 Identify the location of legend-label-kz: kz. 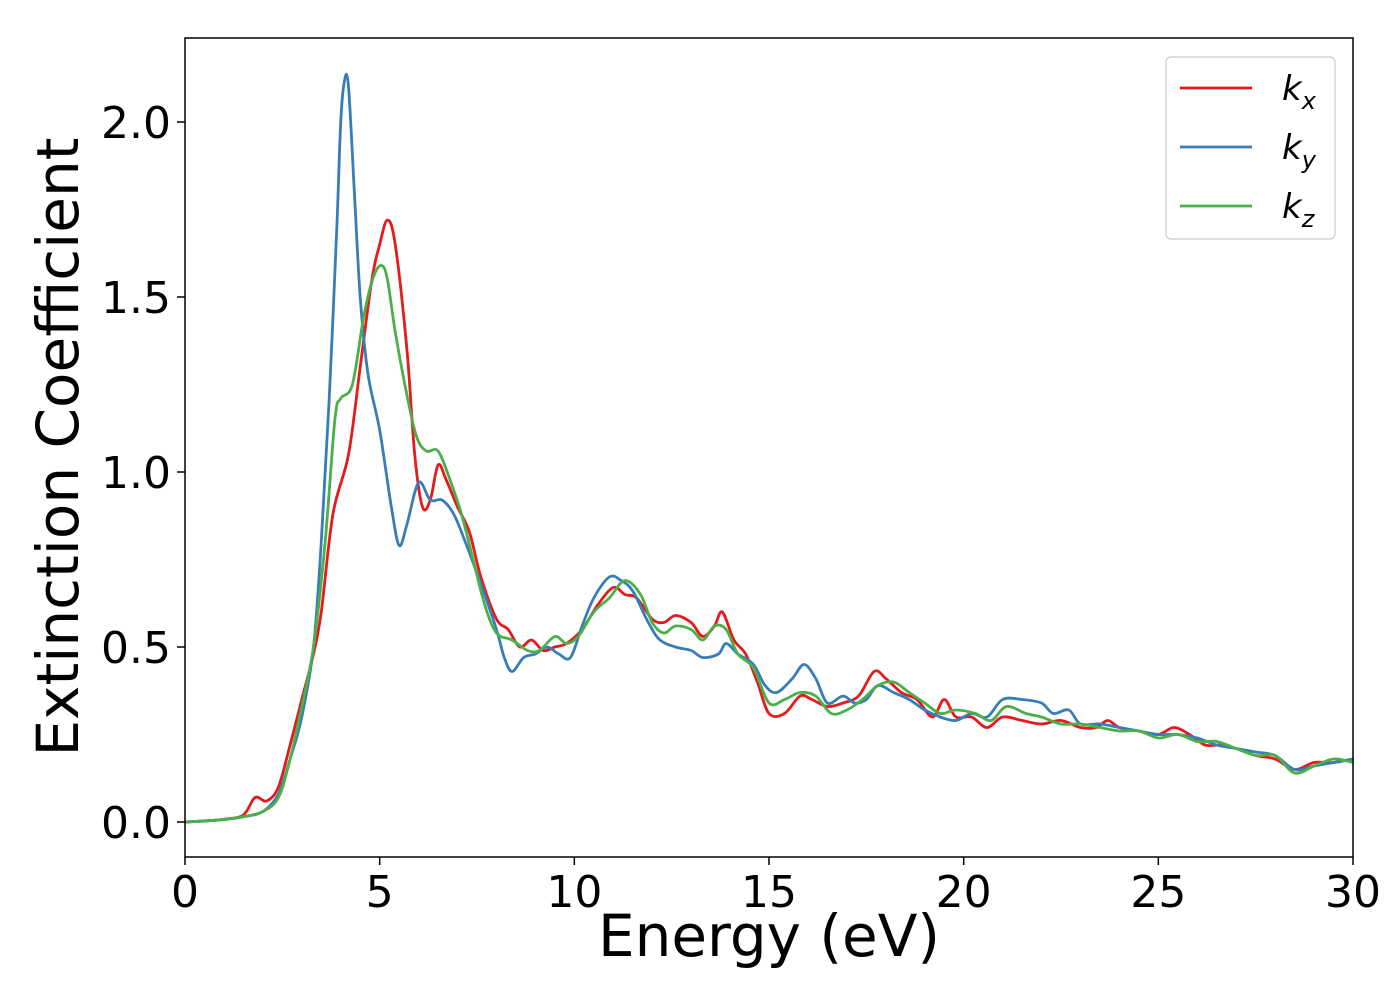
(1299, 210).